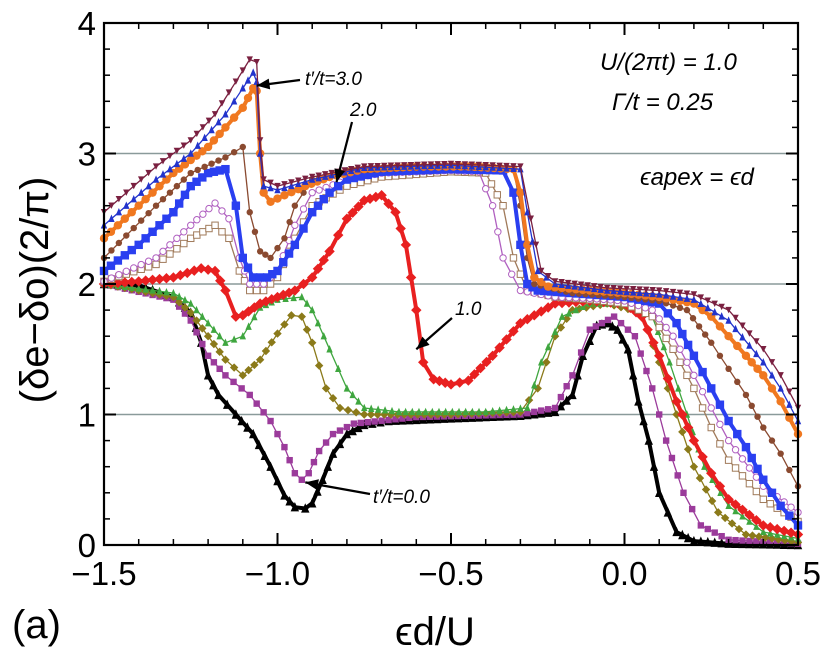 The width and height of the screenshot is (830, 658). Describe the element at coordinates (87, 415) in the screenshot. I see `y-tick-label: 1` at that location.